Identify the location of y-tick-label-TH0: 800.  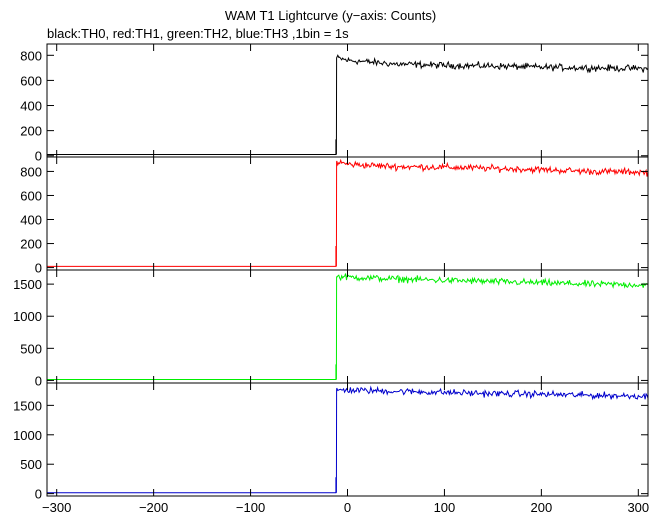
(31, 55).